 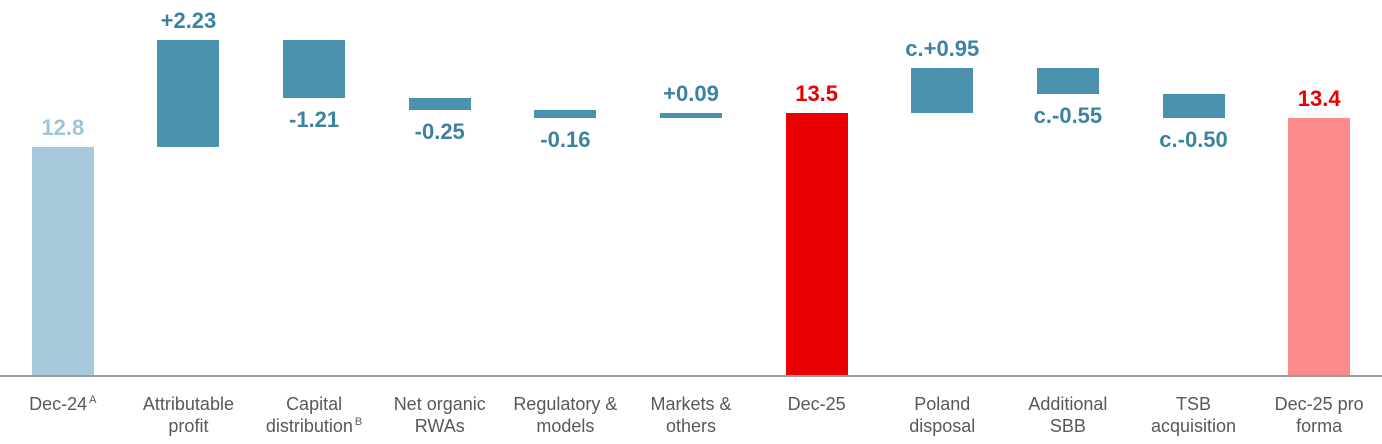 What do you see at coordinates (314, 404) in the screenshot?
I see `category-label-line: Capital` at bounding box center [314, 404].